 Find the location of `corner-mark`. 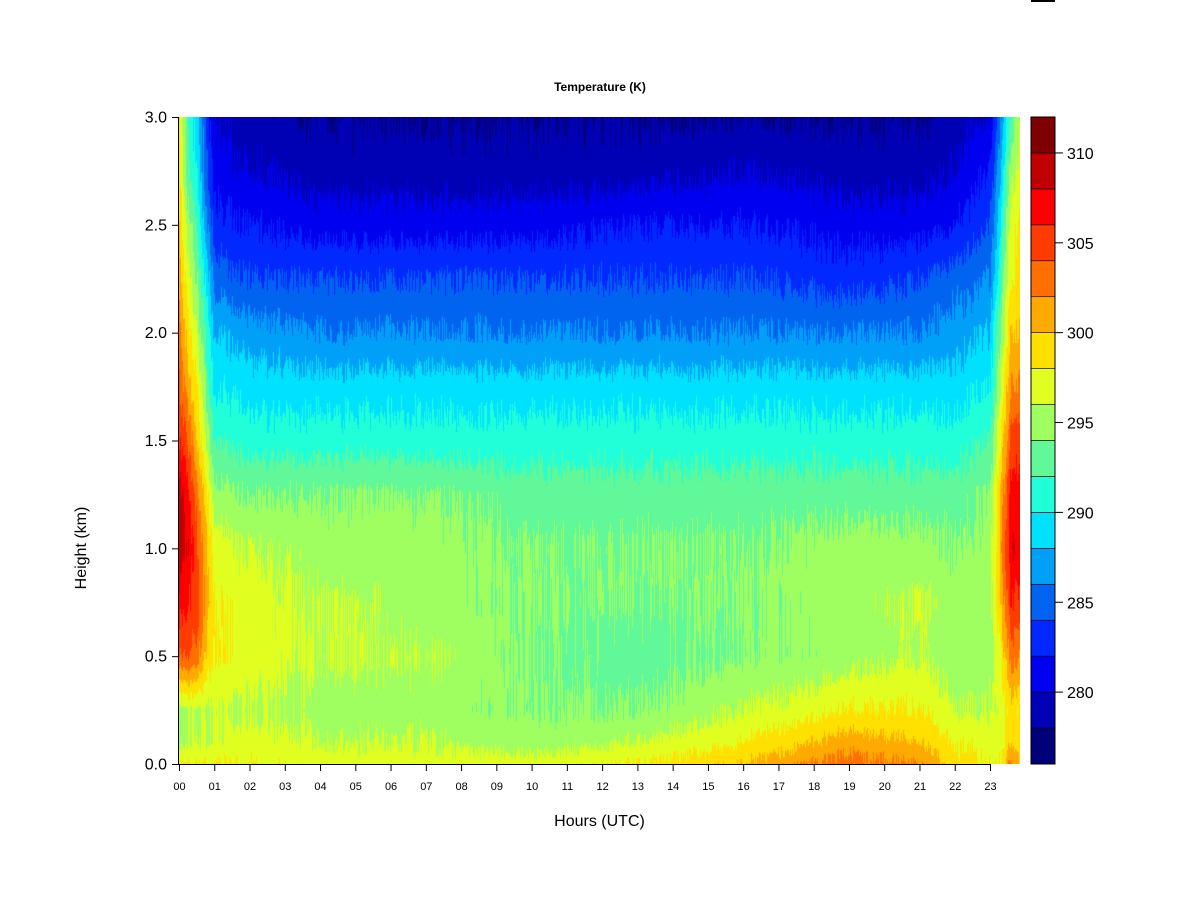

corner-mark is located at coordinates (1043, 1).